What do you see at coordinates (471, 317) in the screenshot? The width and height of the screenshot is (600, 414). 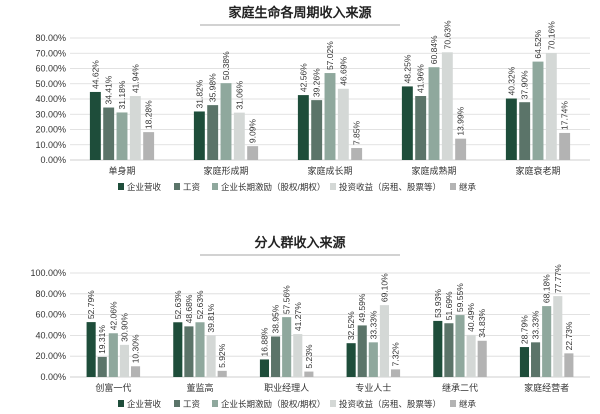 I see `chart-2-data-label: 40.49%` at bounding box center [471, 317].